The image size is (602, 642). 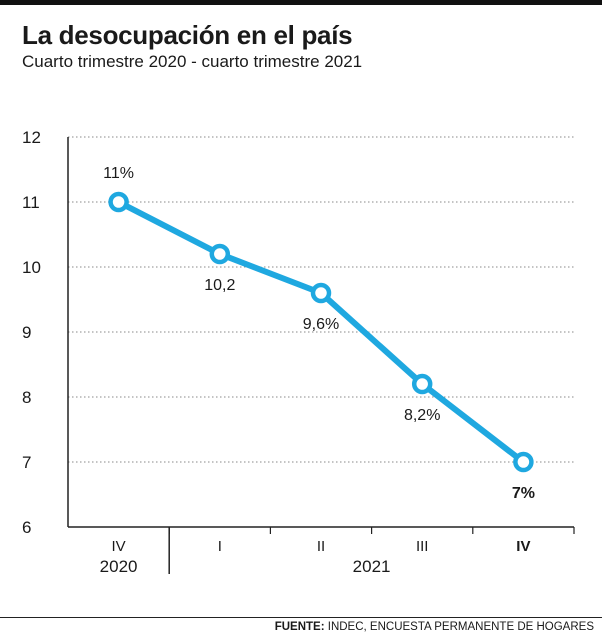 What do you see at coordinates (26, 397) in the screenshot?
I see `y-tick-label: 8` at bounding box center [26, 397].